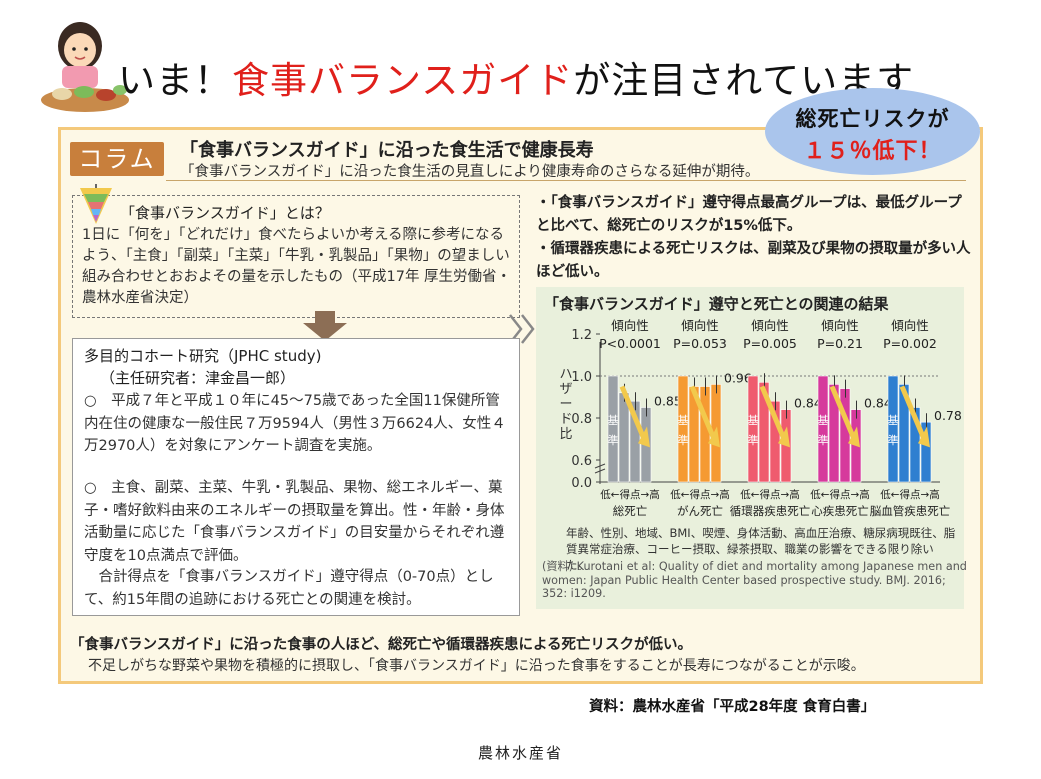  I want to click on p-value-label: P=0.053, so click(700, 343).